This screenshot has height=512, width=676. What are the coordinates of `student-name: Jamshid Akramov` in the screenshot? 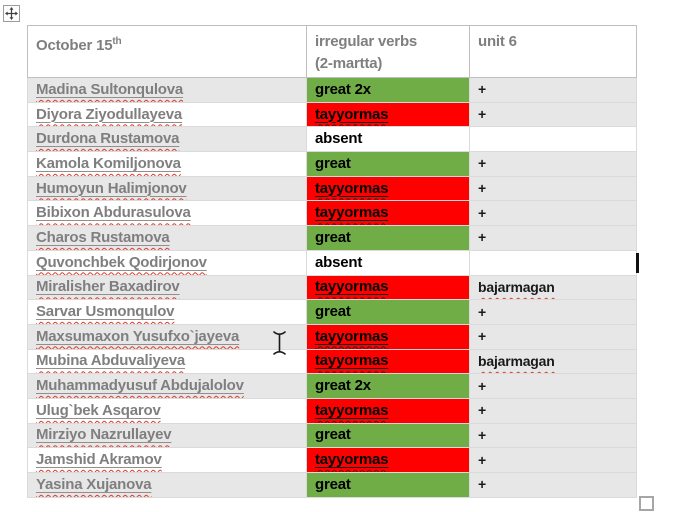 It's located at (99, 460).